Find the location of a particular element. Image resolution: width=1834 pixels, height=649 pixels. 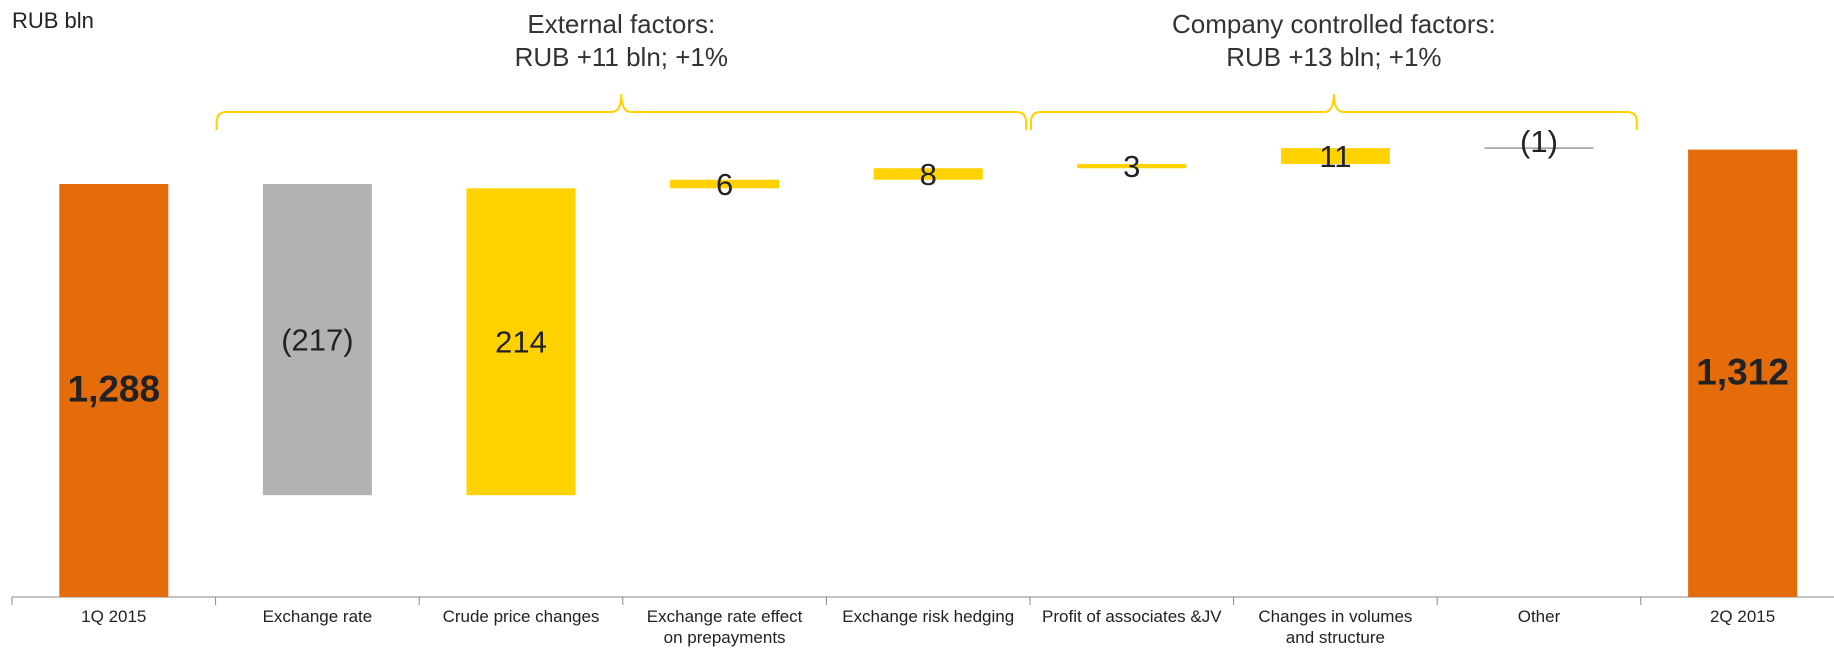

x-tick-label-3: on prepayments is located at coordinates (725, 637).